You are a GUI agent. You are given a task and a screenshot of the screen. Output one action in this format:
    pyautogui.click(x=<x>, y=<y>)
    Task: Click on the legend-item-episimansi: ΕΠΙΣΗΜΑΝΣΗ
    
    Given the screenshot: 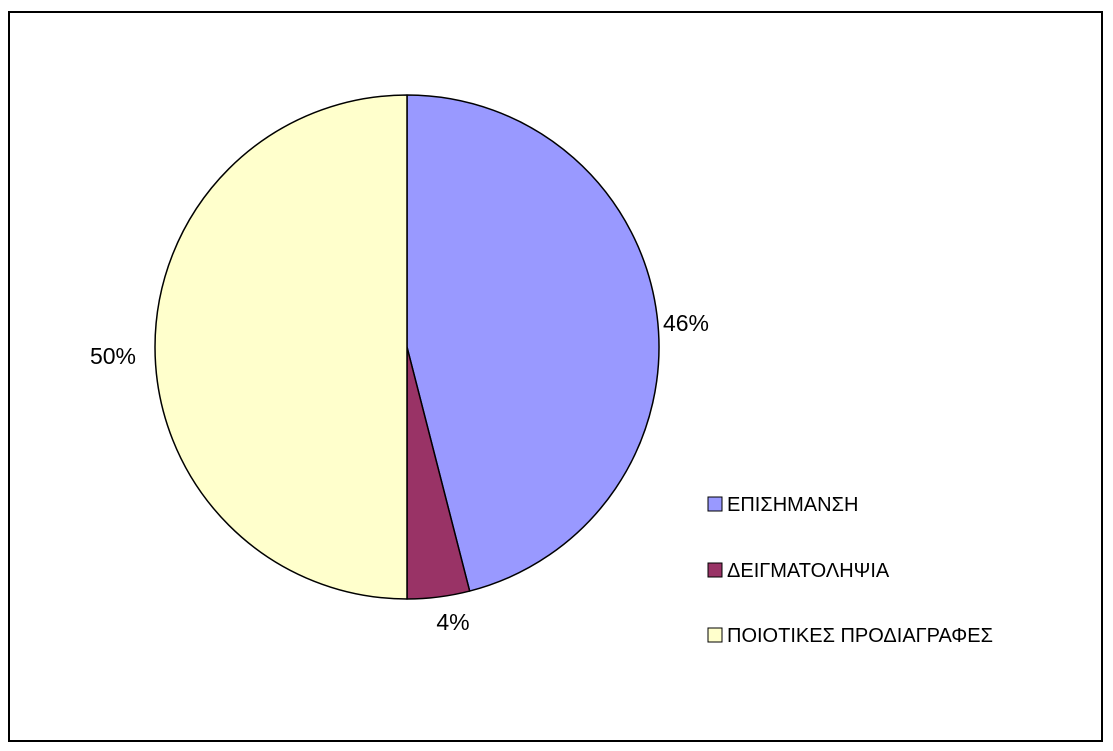 What is the action you would take?
    pyautogui.click(x=782, y=505)
    